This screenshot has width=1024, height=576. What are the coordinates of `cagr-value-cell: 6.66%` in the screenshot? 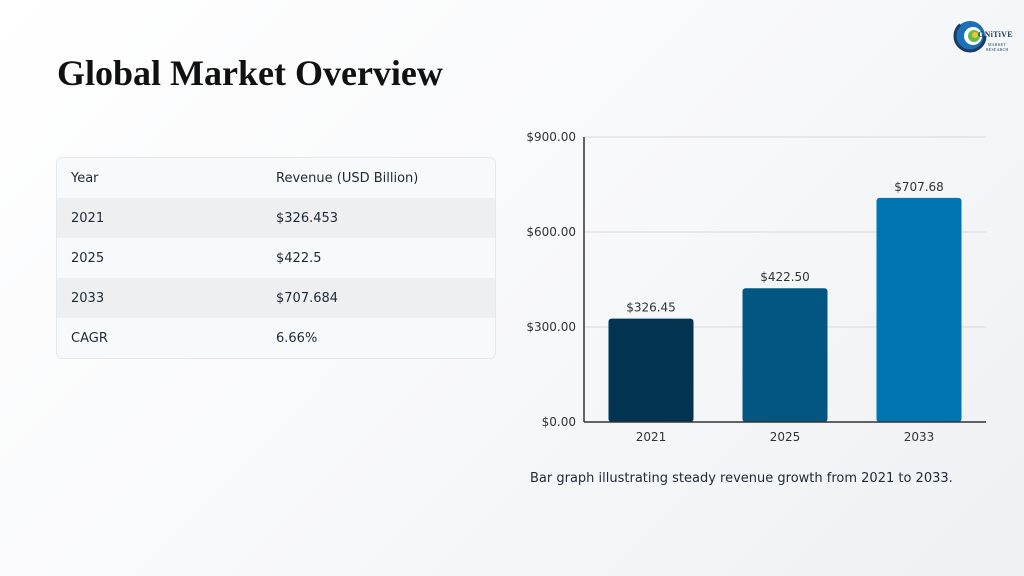 It's located at (297, 338).